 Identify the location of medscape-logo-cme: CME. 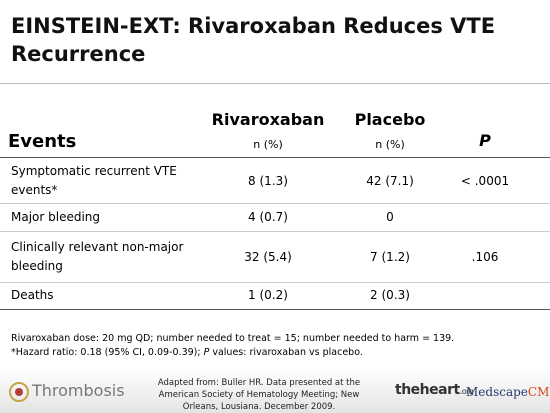
(538, 392).